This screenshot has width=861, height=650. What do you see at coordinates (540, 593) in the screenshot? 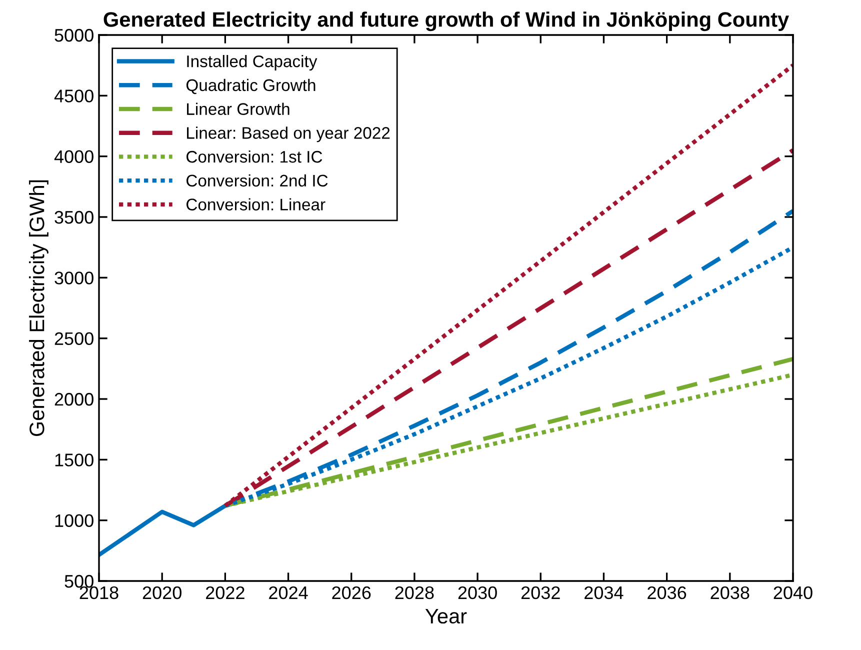
I see `x-tick-label: 2032` at bounding box center [540, 593].